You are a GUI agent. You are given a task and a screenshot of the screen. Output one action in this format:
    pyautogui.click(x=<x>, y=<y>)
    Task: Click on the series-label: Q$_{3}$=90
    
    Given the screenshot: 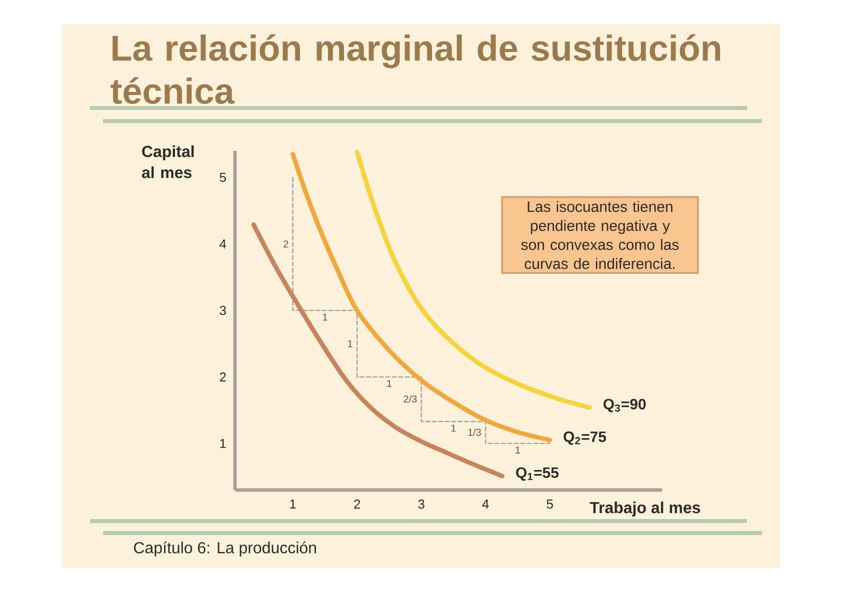 What is the action you would take?
    pyautogui.click(x=624, y=405)
    